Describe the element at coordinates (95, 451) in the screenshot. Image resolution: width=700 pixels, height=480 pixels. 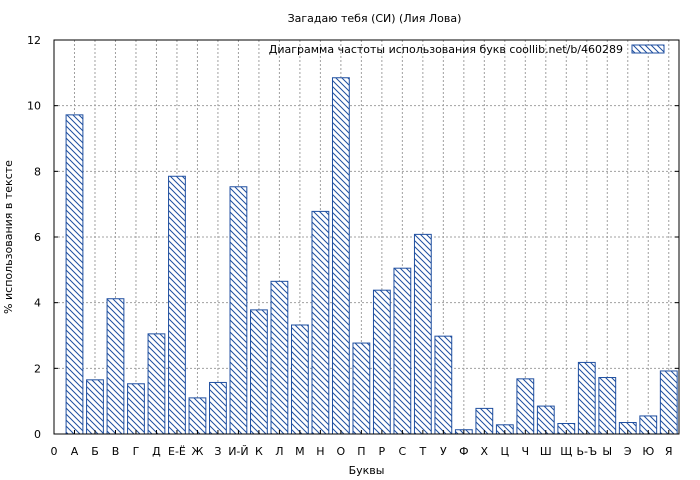
I see `x-tick-label: Б` at that location.